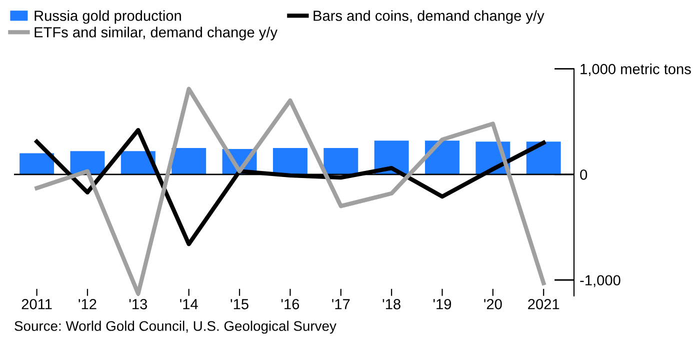  I want to click on x-tick-label: '15, so click(239, 304).